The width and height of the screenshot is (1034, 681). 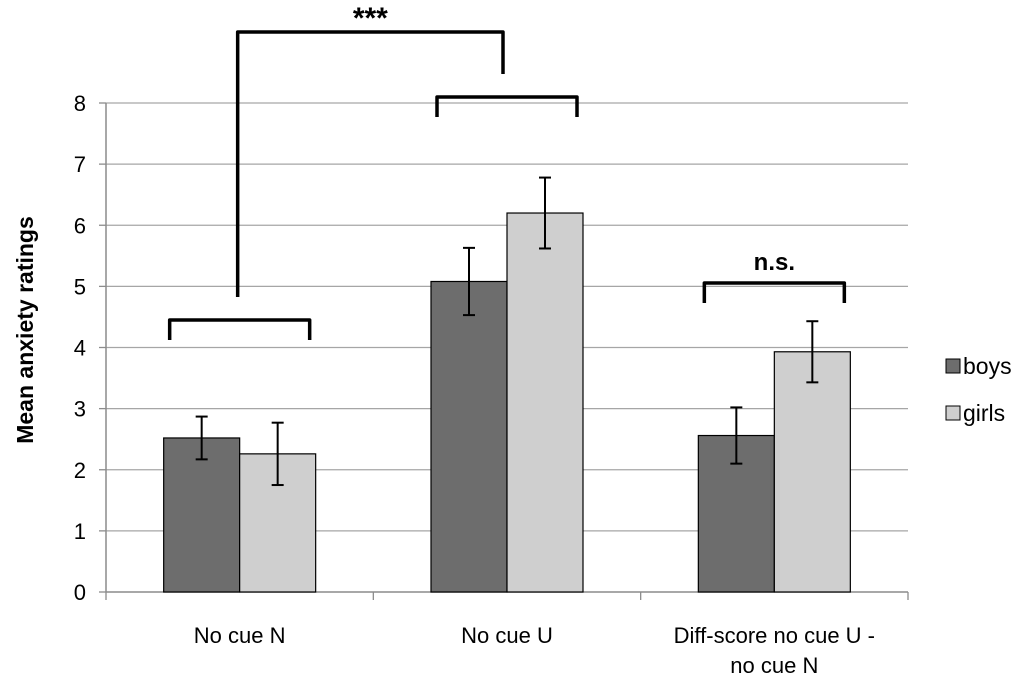 I want to click on x-category-label: no cue N, so click(x=774, y=665).